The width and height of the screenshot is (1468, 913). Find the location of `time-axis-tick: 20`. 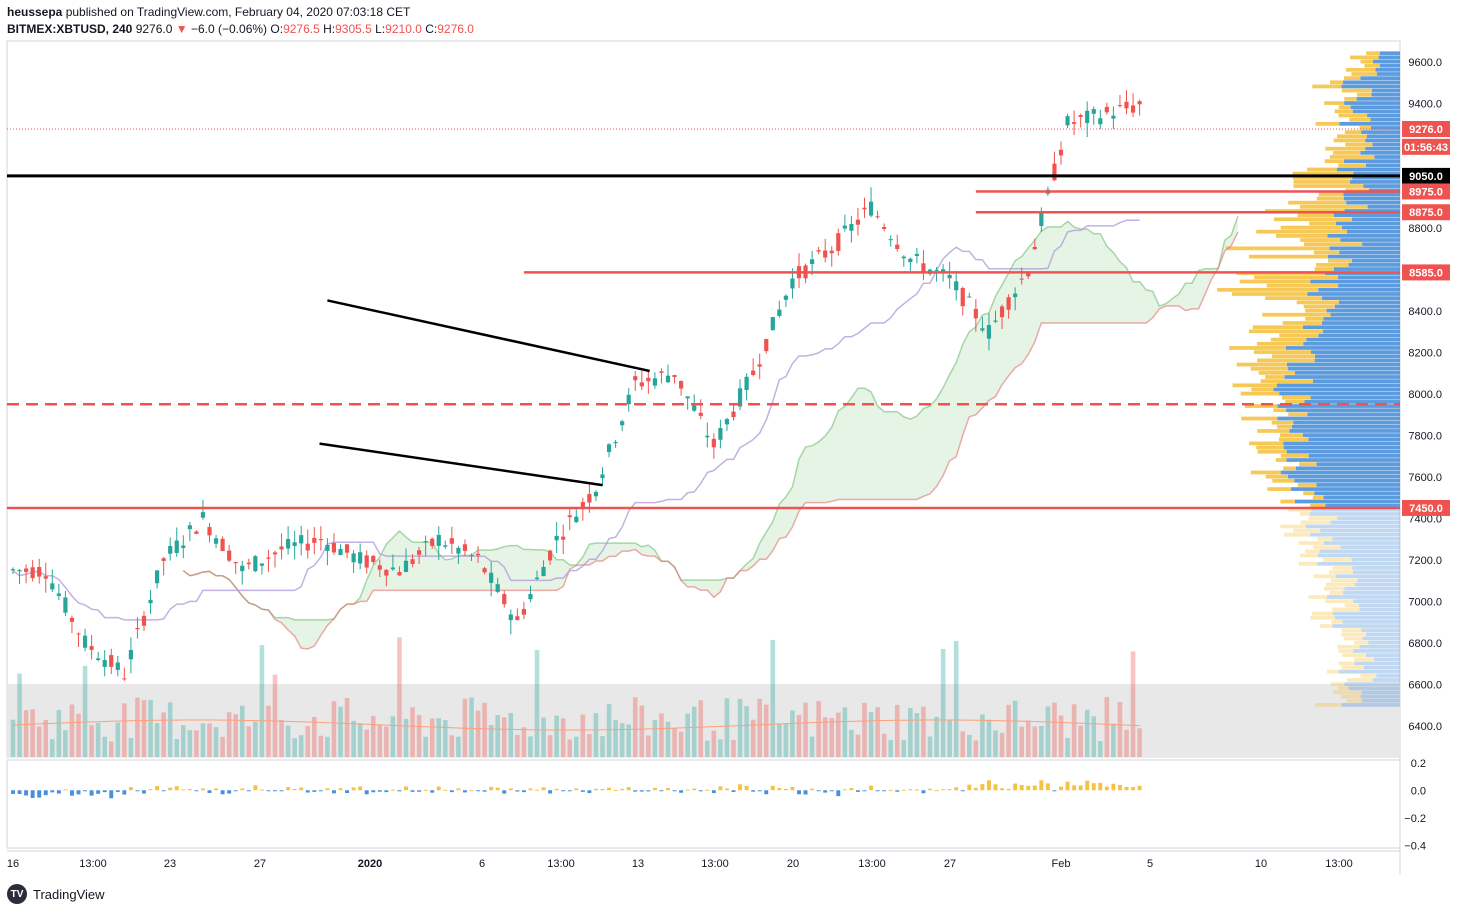

time-axis-tick: 20 is located at coordinates (793, 864).